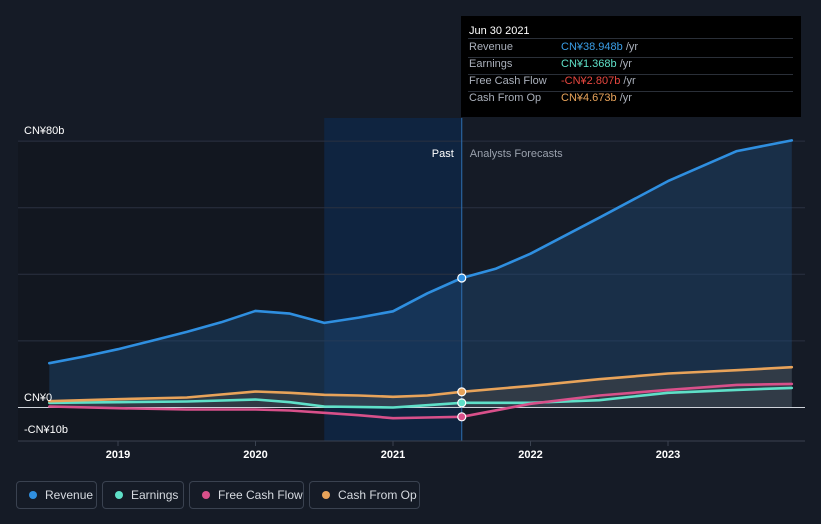  Describe the element at coordinates (491, 64) in the screenshot. I see `tooltip-label: Earnings` at that location.